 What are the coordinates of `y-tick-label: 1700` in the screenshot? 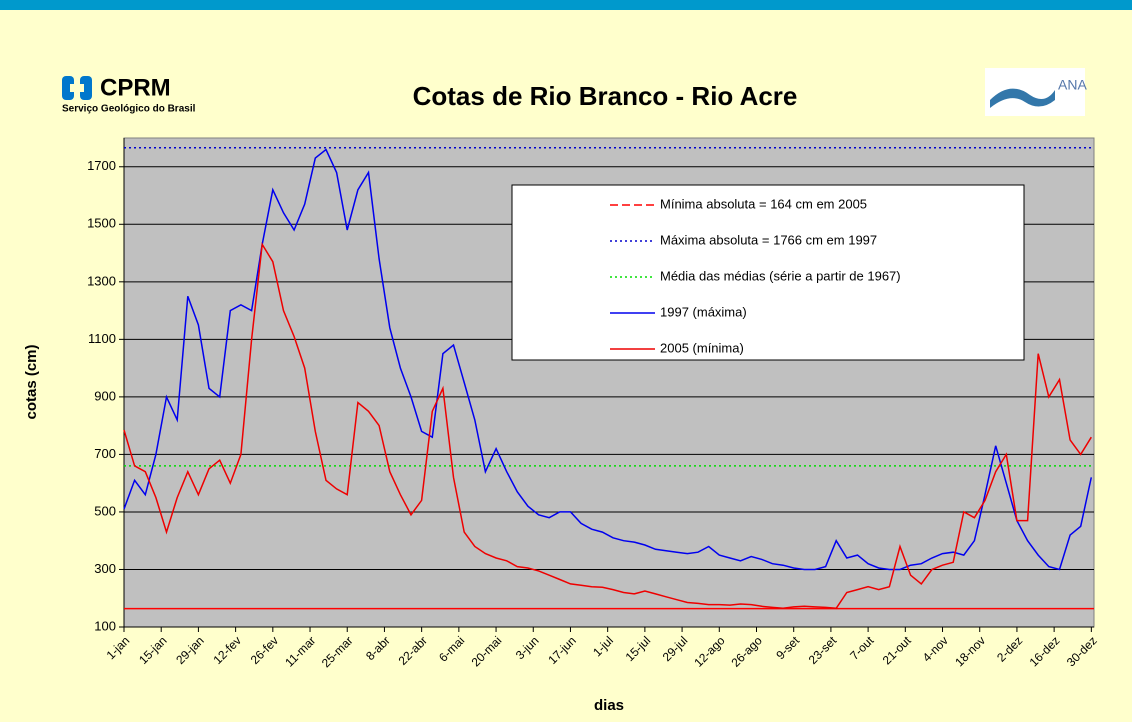 It's located at (101, 165).